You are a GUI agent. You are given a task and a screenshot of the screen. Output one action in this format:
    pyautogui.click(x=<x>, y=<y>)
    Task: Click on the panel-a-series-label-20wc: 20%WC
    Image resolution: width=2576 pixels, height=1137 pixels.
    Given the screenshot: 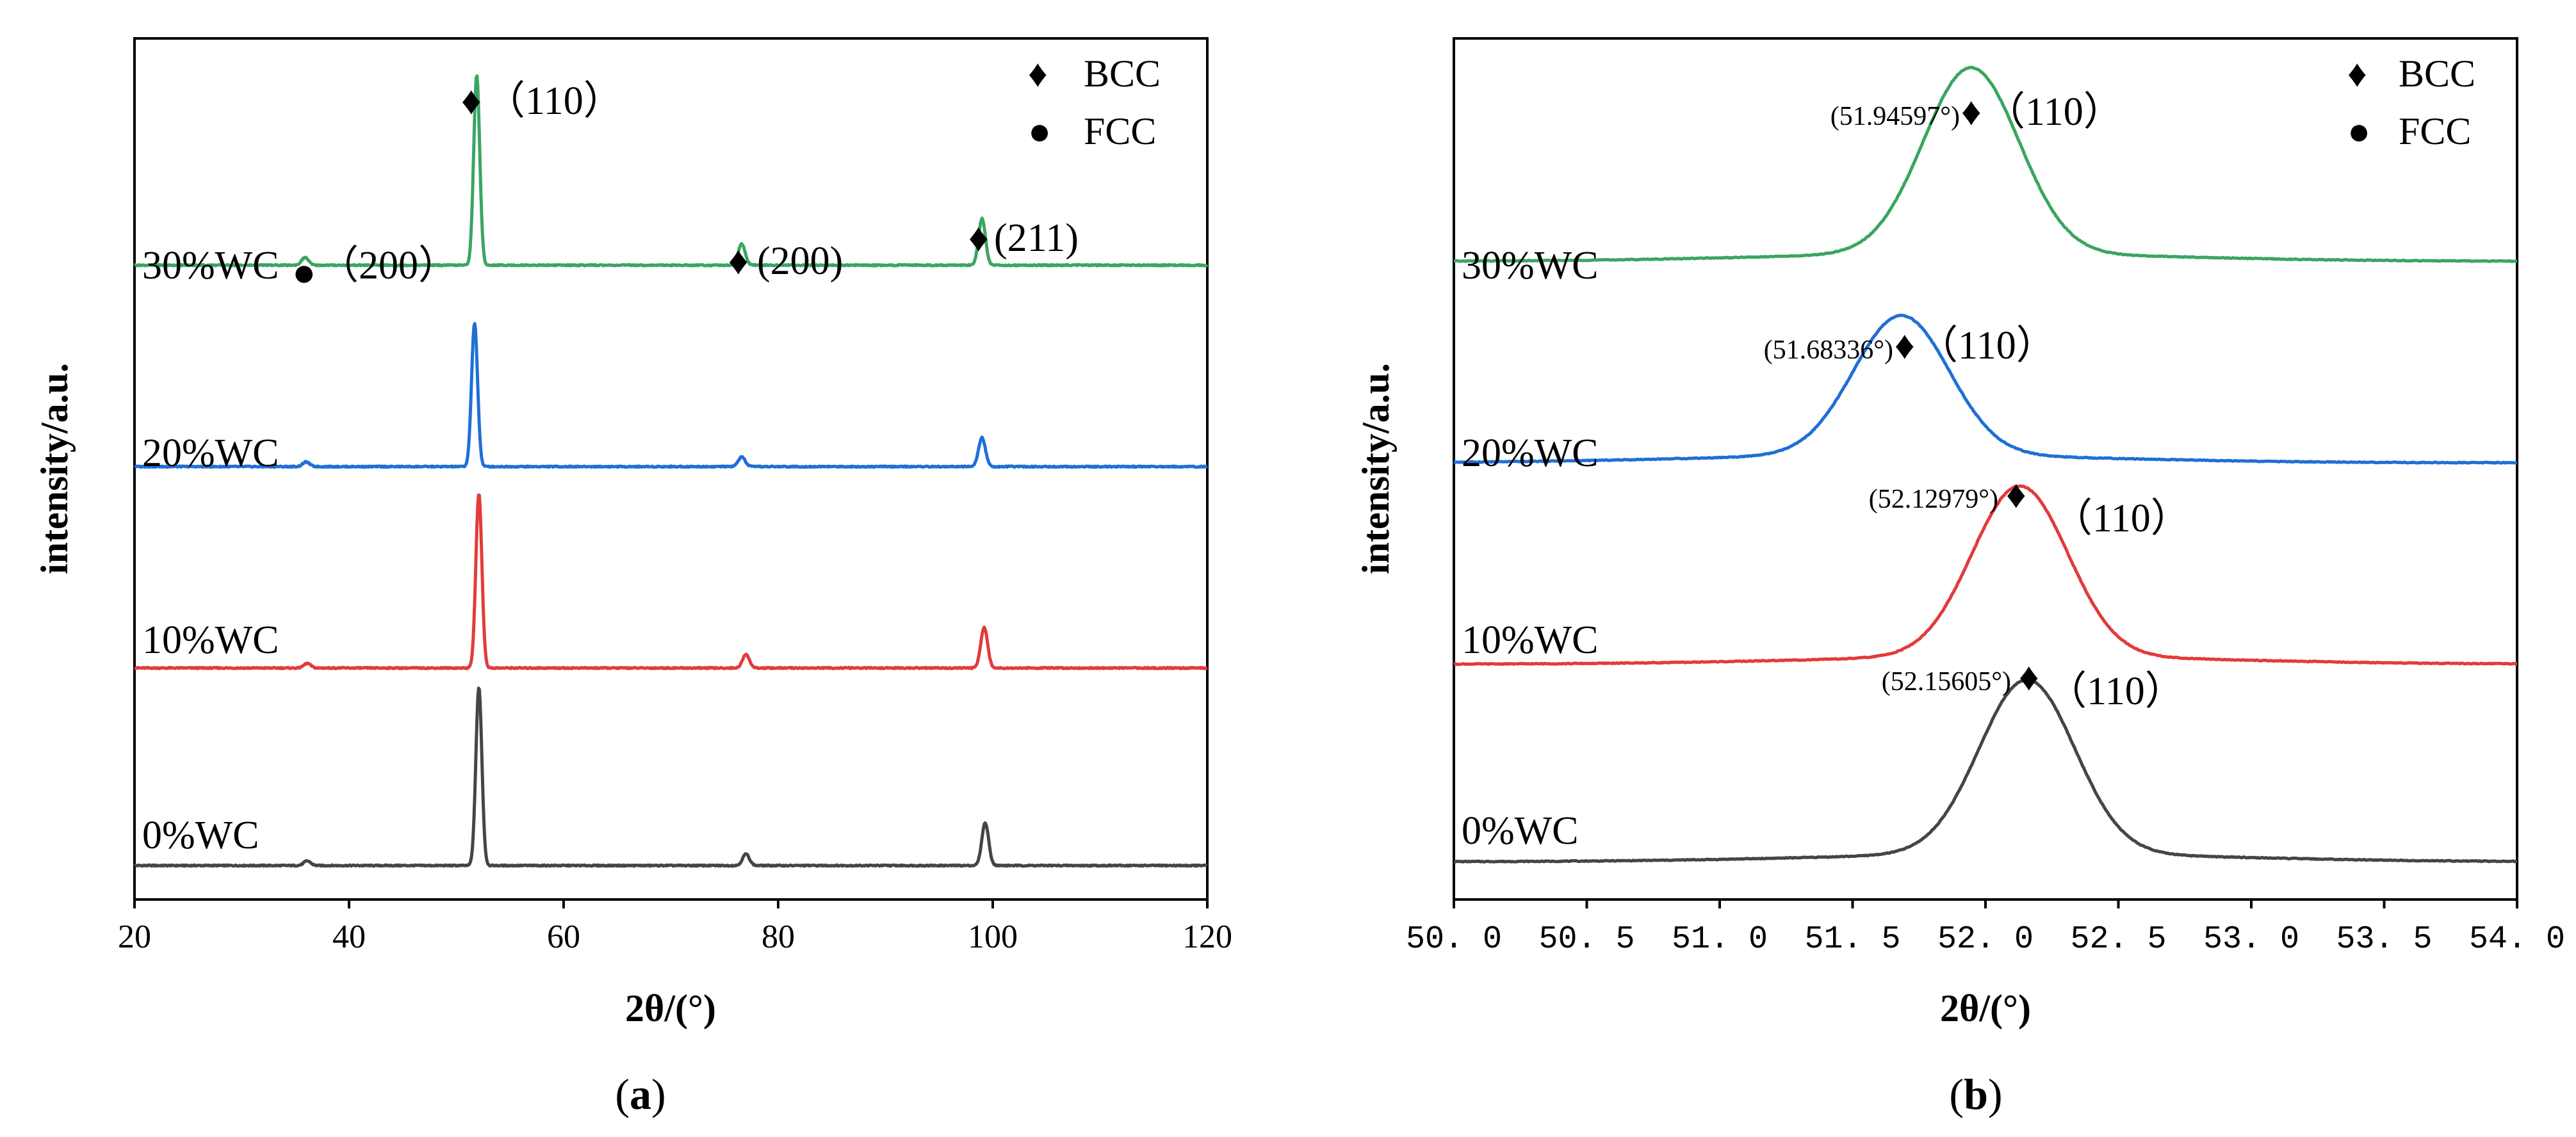 What is the action you would take?
    pyautogui.click(x=210, y=453)
    